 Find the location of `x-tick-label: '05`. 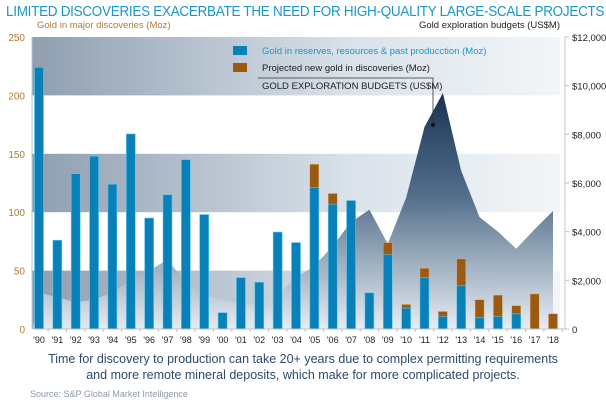

x-tick-label: '05 is located at coordinates (314, 340).